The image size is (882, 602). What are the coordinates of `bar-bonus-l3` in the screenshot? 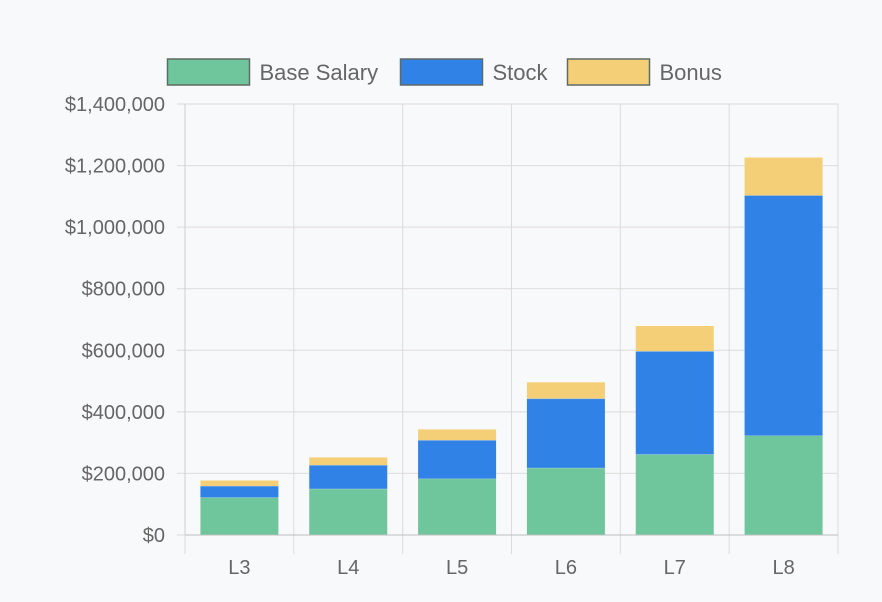 It's located at (239, 483).